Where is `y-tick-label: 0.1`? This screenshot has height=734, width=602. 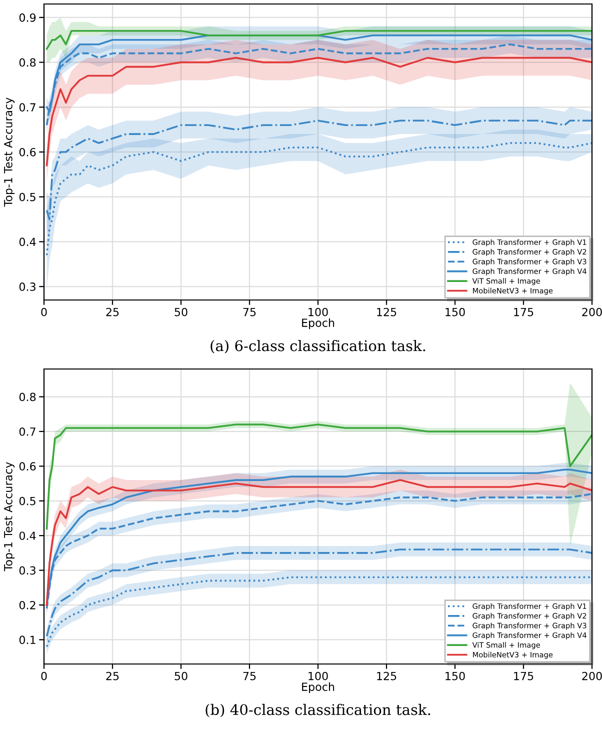
y-tick-label: 0.1 is located at coordinates (27, 640).